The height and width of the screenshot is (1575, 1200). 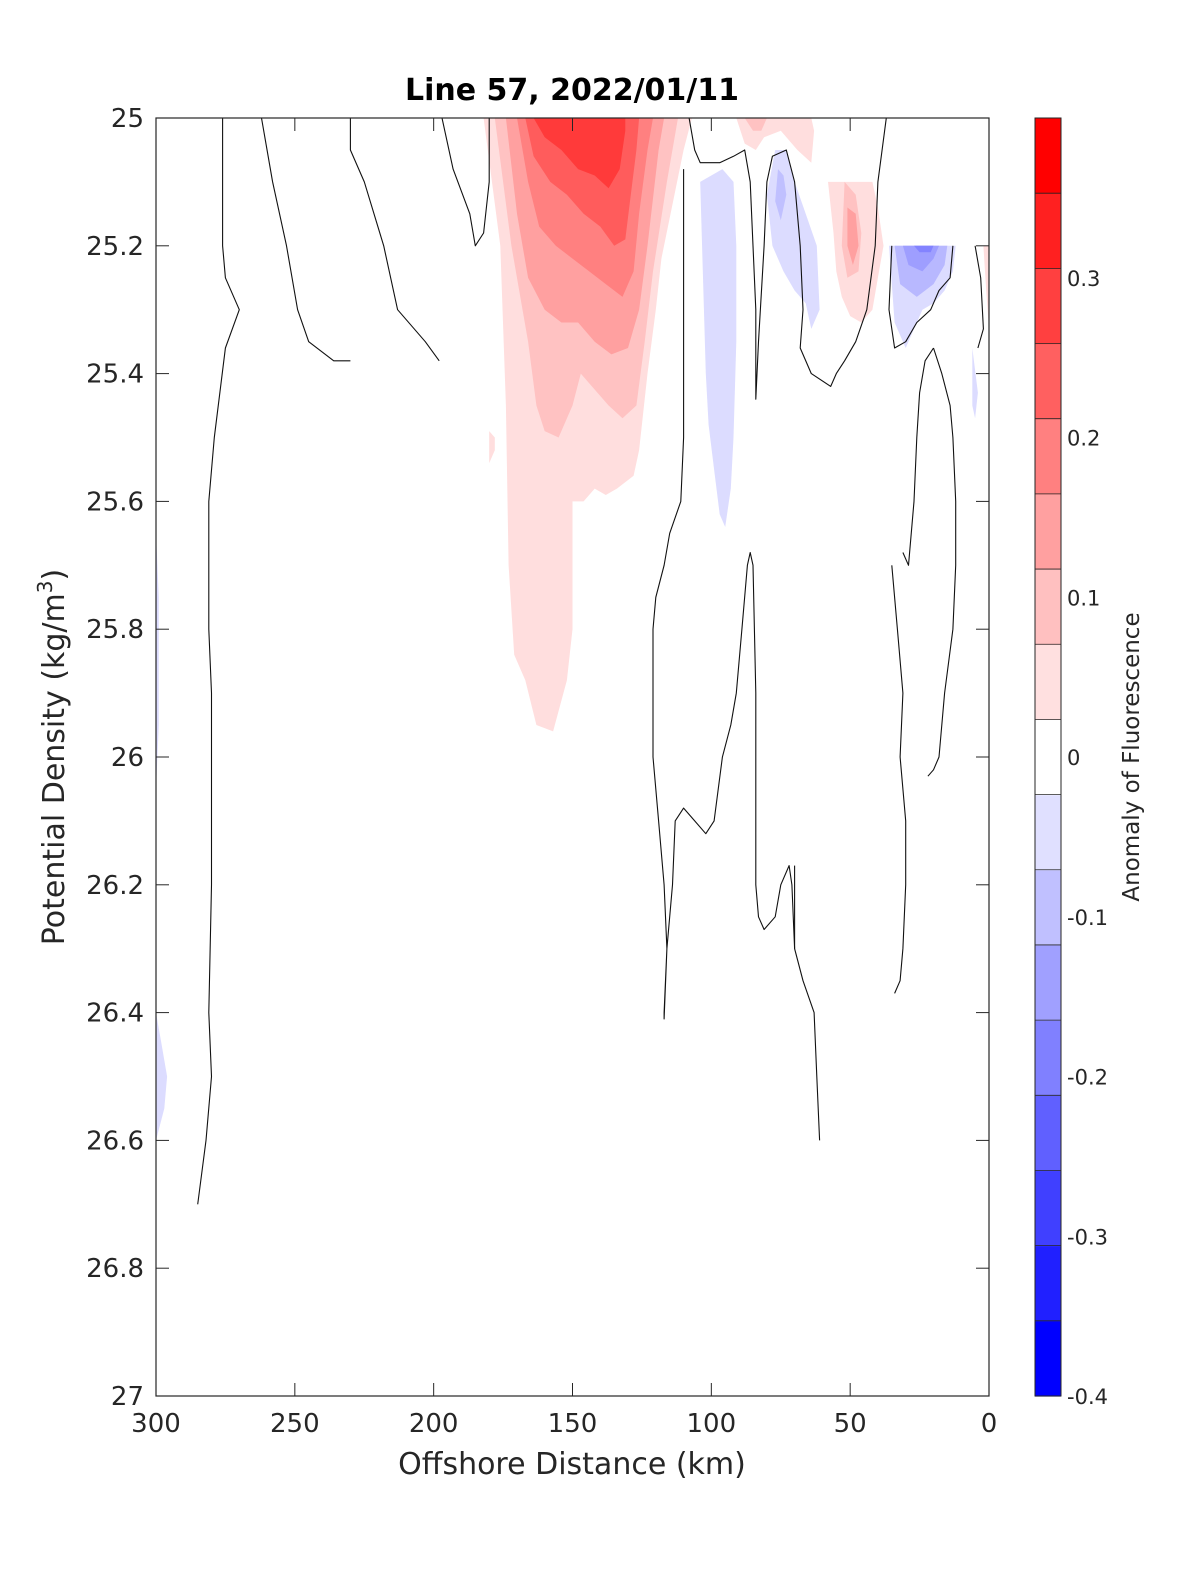 I want to click on colorbar-tick-label: 0, so click(x=1073, y=758).